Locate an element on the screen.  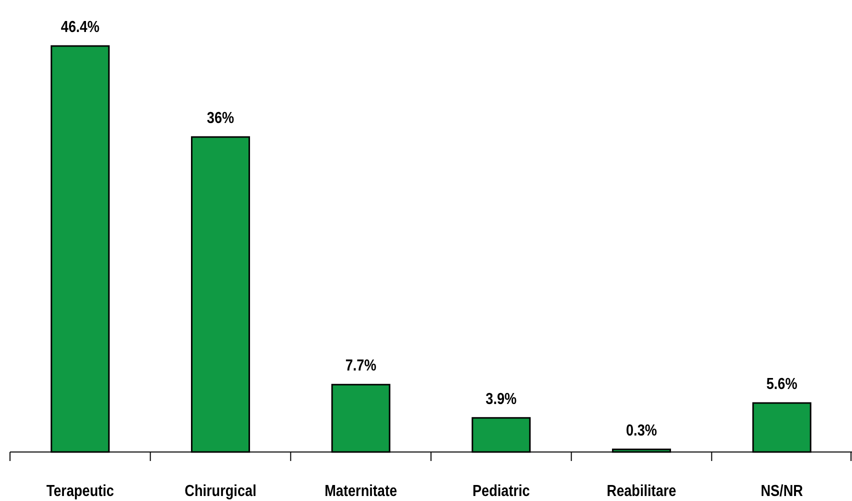
x-tick-label: Maternitate is located at coordinates (361, 491).